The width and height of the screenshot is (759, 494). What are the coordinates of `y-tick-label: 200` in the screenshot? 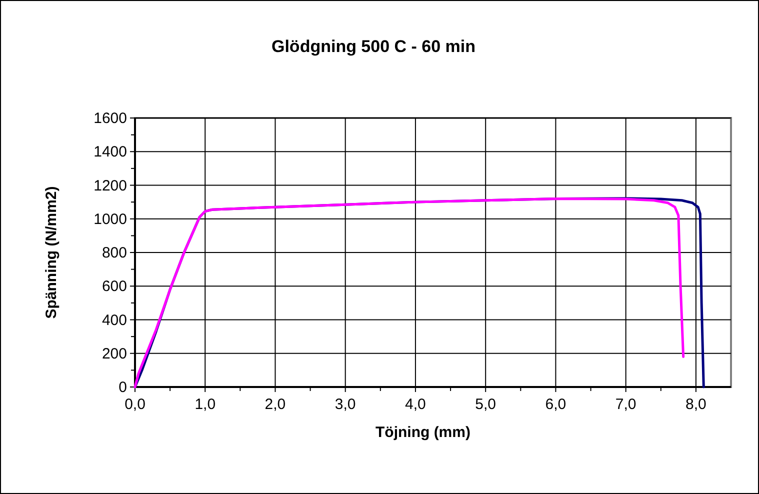 It's located at (114, 353).